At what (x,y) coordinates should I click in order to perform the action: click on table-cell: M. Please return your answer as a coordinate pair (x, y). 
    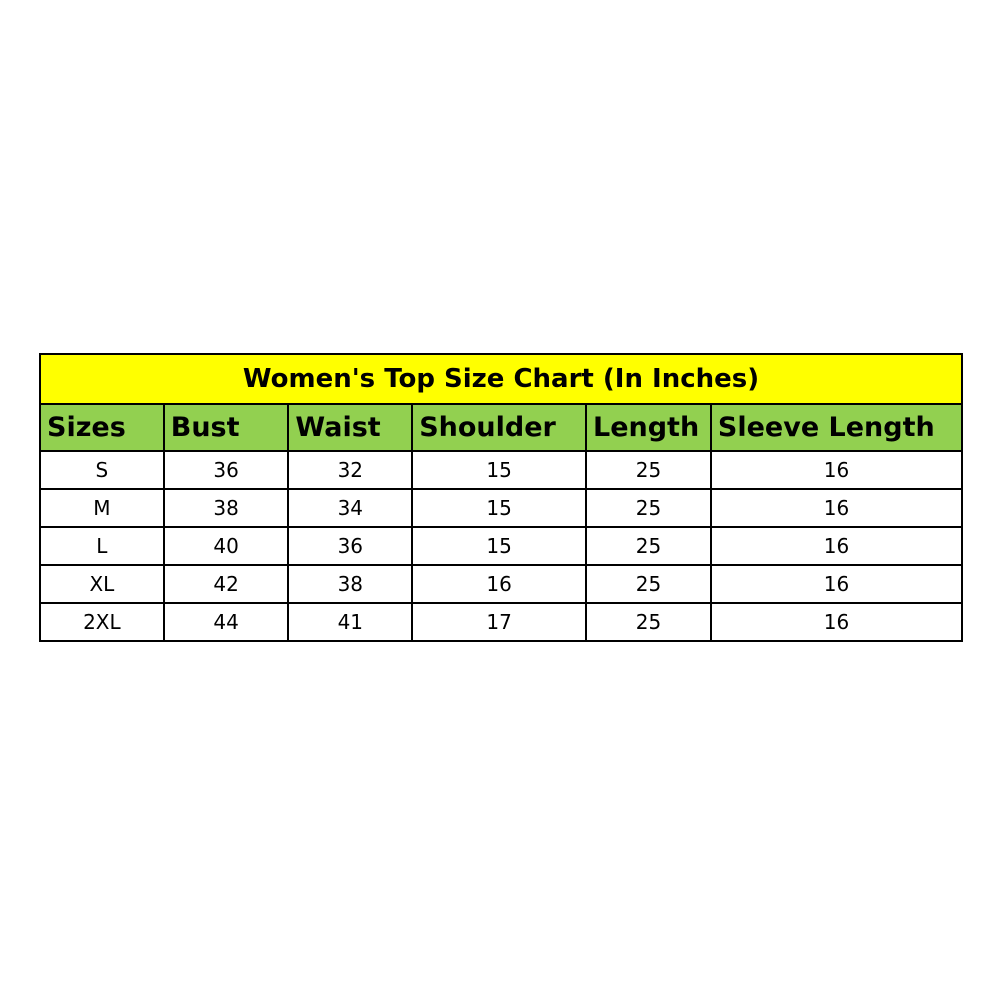
    Looking at the image, I should click on (102, 508).